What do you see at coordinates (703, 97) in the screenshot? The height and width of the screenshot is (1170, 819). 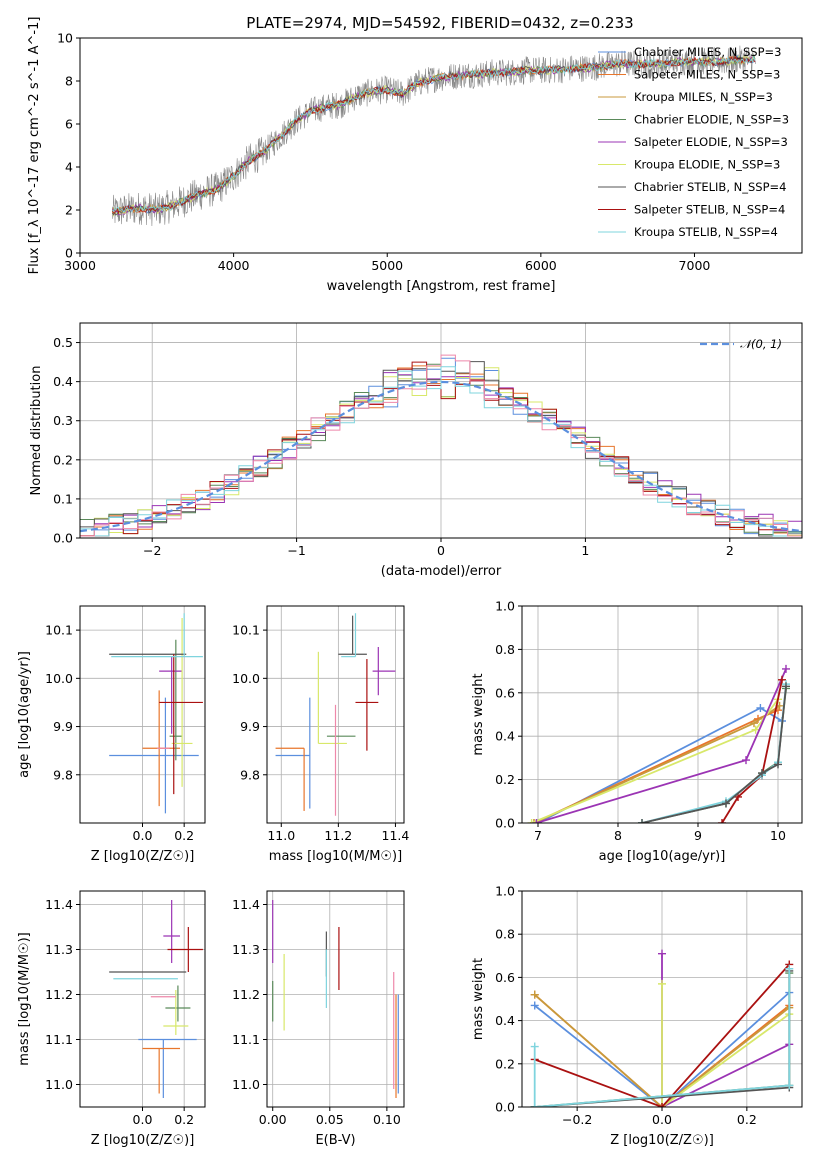 I see `legend-entry: Kroupa MILES, N_SSP=3` at bounding box center [703, 97].